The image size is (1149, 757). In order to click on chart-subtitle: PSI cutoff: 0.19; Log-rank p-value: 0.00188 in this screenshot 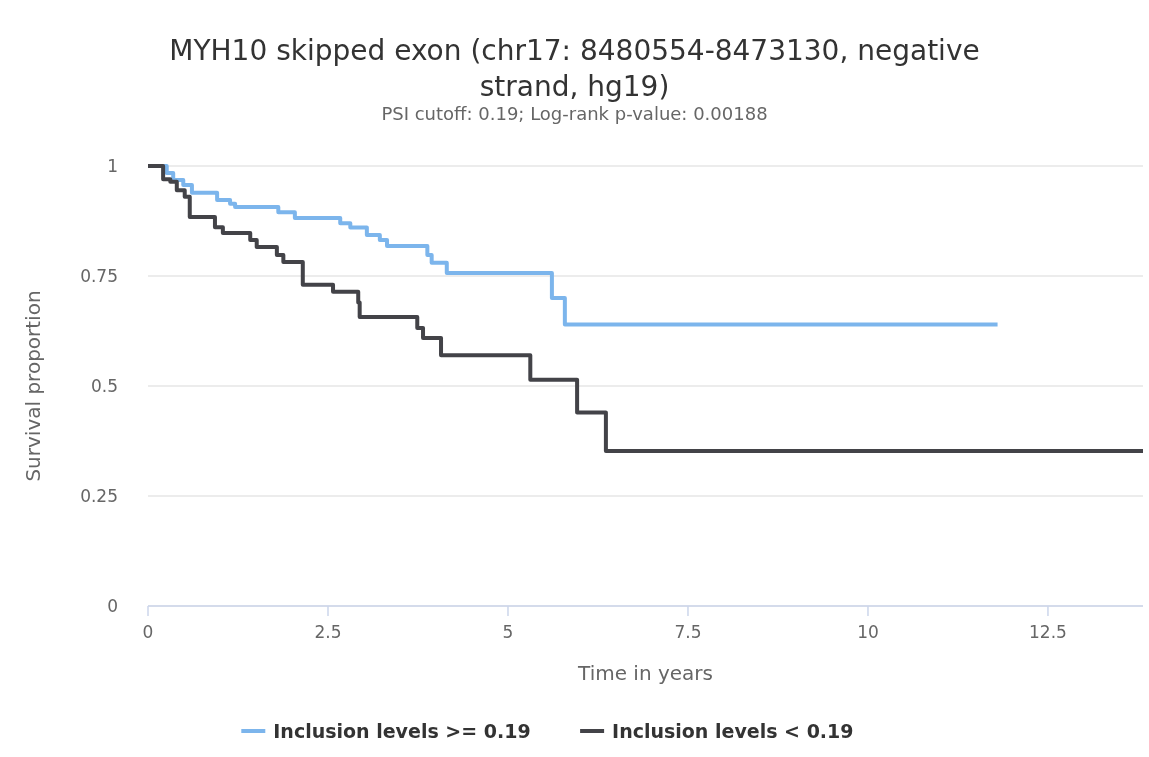, I will do `click(574, 113)`.